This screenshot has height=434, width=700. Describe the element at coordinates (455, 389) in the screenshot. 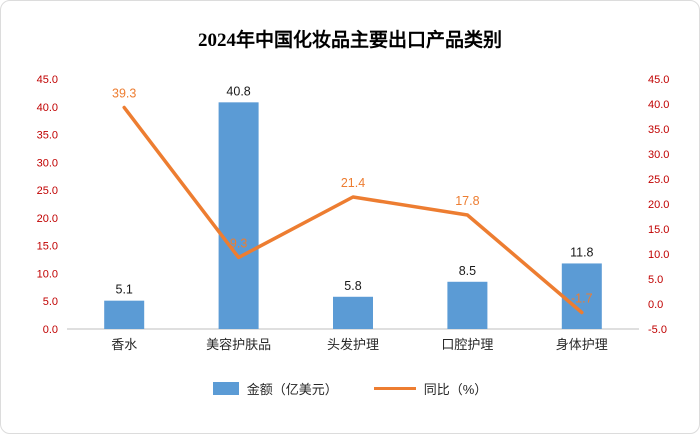

I see `legend-label-yoy: 同比（%）` at that location.